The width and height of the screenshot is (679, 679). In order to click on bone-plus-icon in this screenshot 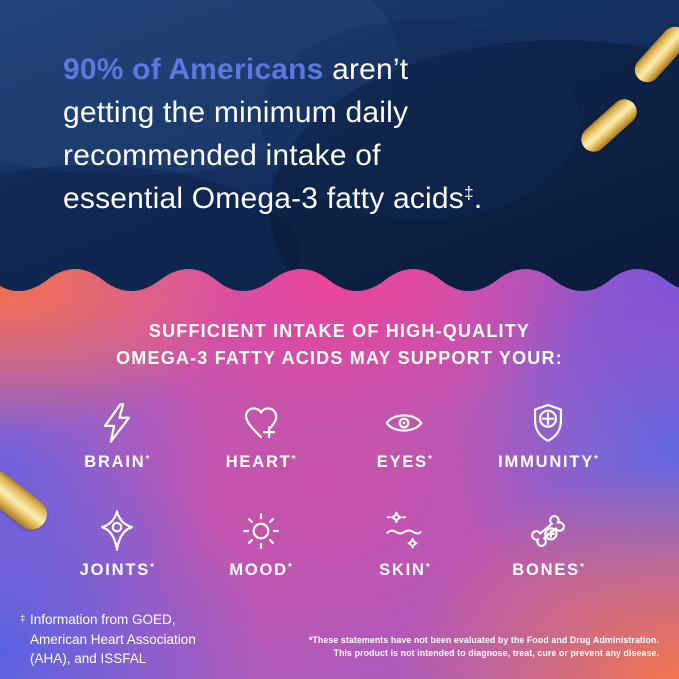, I will do `click(548, 531)`.